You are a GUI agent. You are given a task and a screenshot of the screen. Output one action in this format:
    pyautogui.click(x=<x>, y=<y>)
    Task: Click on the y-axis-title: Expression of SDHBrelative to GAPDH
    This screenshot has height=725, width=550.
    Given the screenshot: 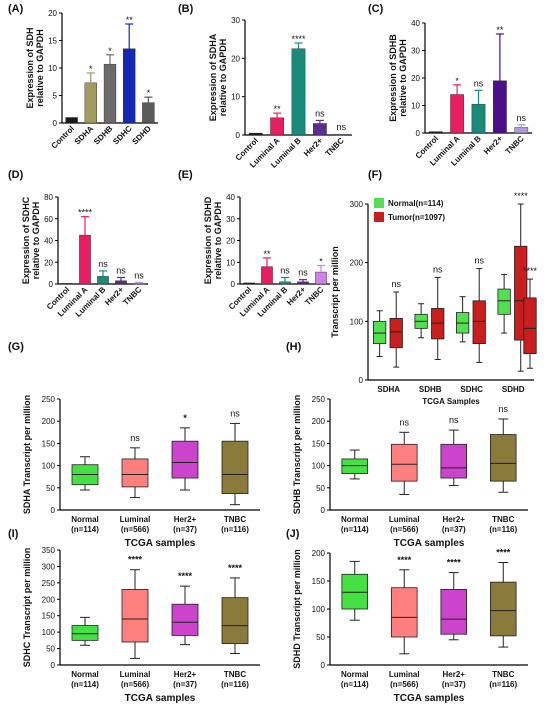 What is the action you would take?
    pyautogui.click(x=398, y=78)
    